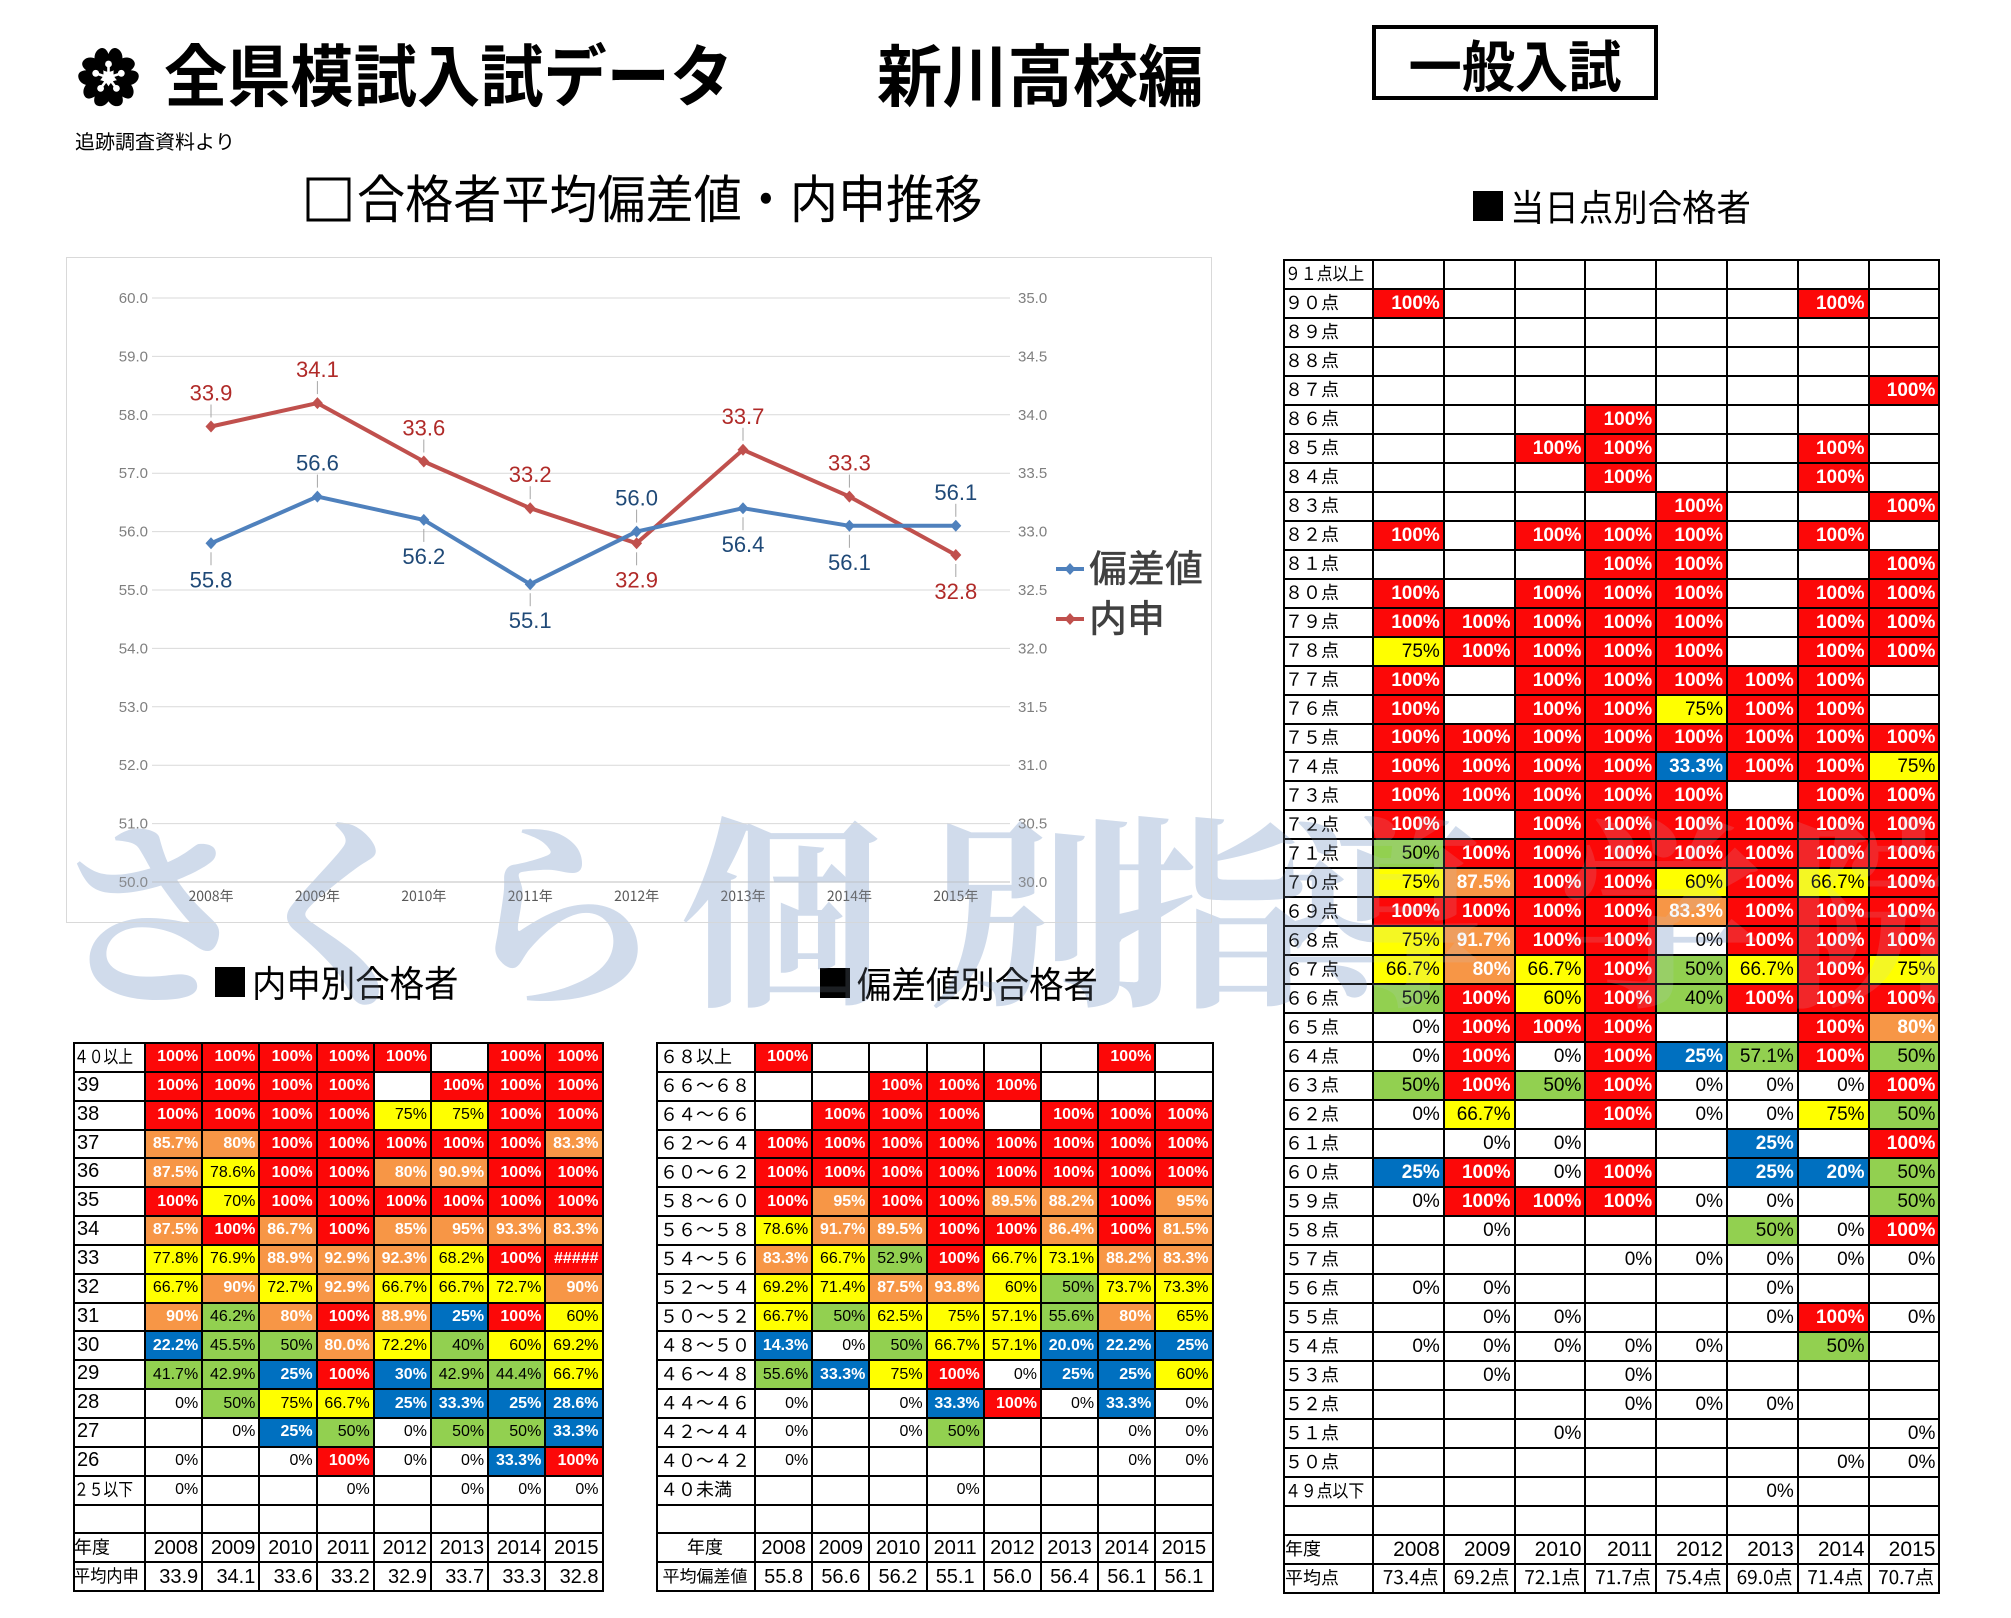 This screenshot has width=2011, height=1618. Describe the element at coordinates (1032, 765) in the screenshot. I see `svg-text: 31.0` at that location.